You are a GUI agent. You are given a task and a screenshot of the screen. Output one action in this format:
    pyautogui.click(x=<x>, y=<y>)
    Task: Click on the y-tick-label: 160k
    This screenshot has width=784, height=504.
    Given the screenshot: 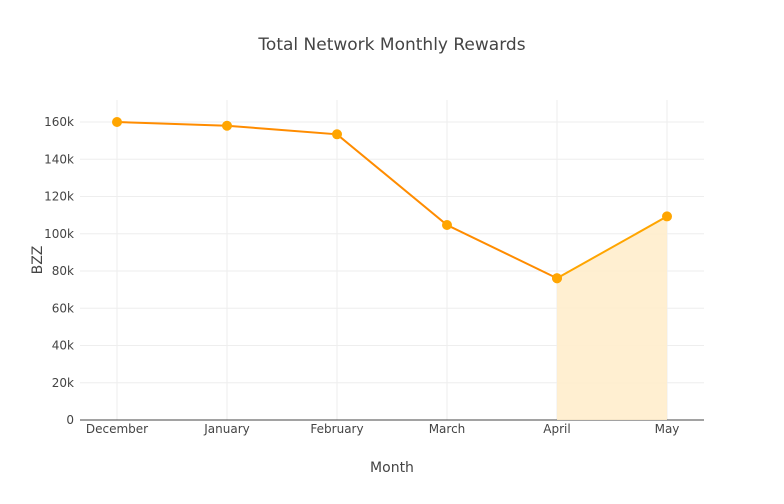 What is the action you would take?
    pyautogui.click(x=59, y=122)
    